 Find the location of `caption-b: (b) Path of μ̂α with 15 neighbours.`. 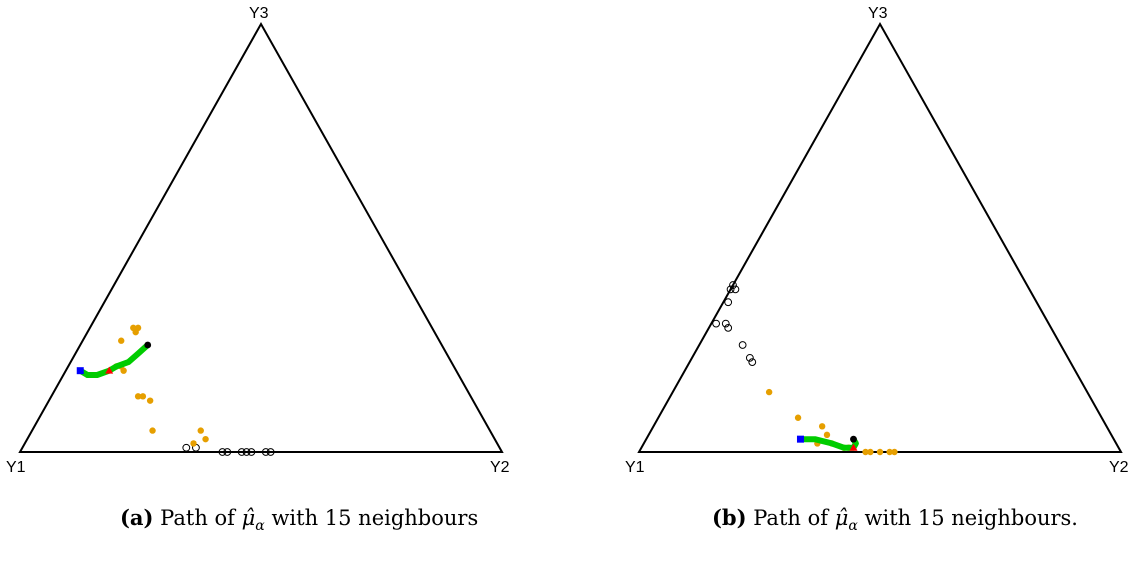

caption-b: (b) Path of μ̂α with 15 neighbours. is located at coordinates (895, 519).